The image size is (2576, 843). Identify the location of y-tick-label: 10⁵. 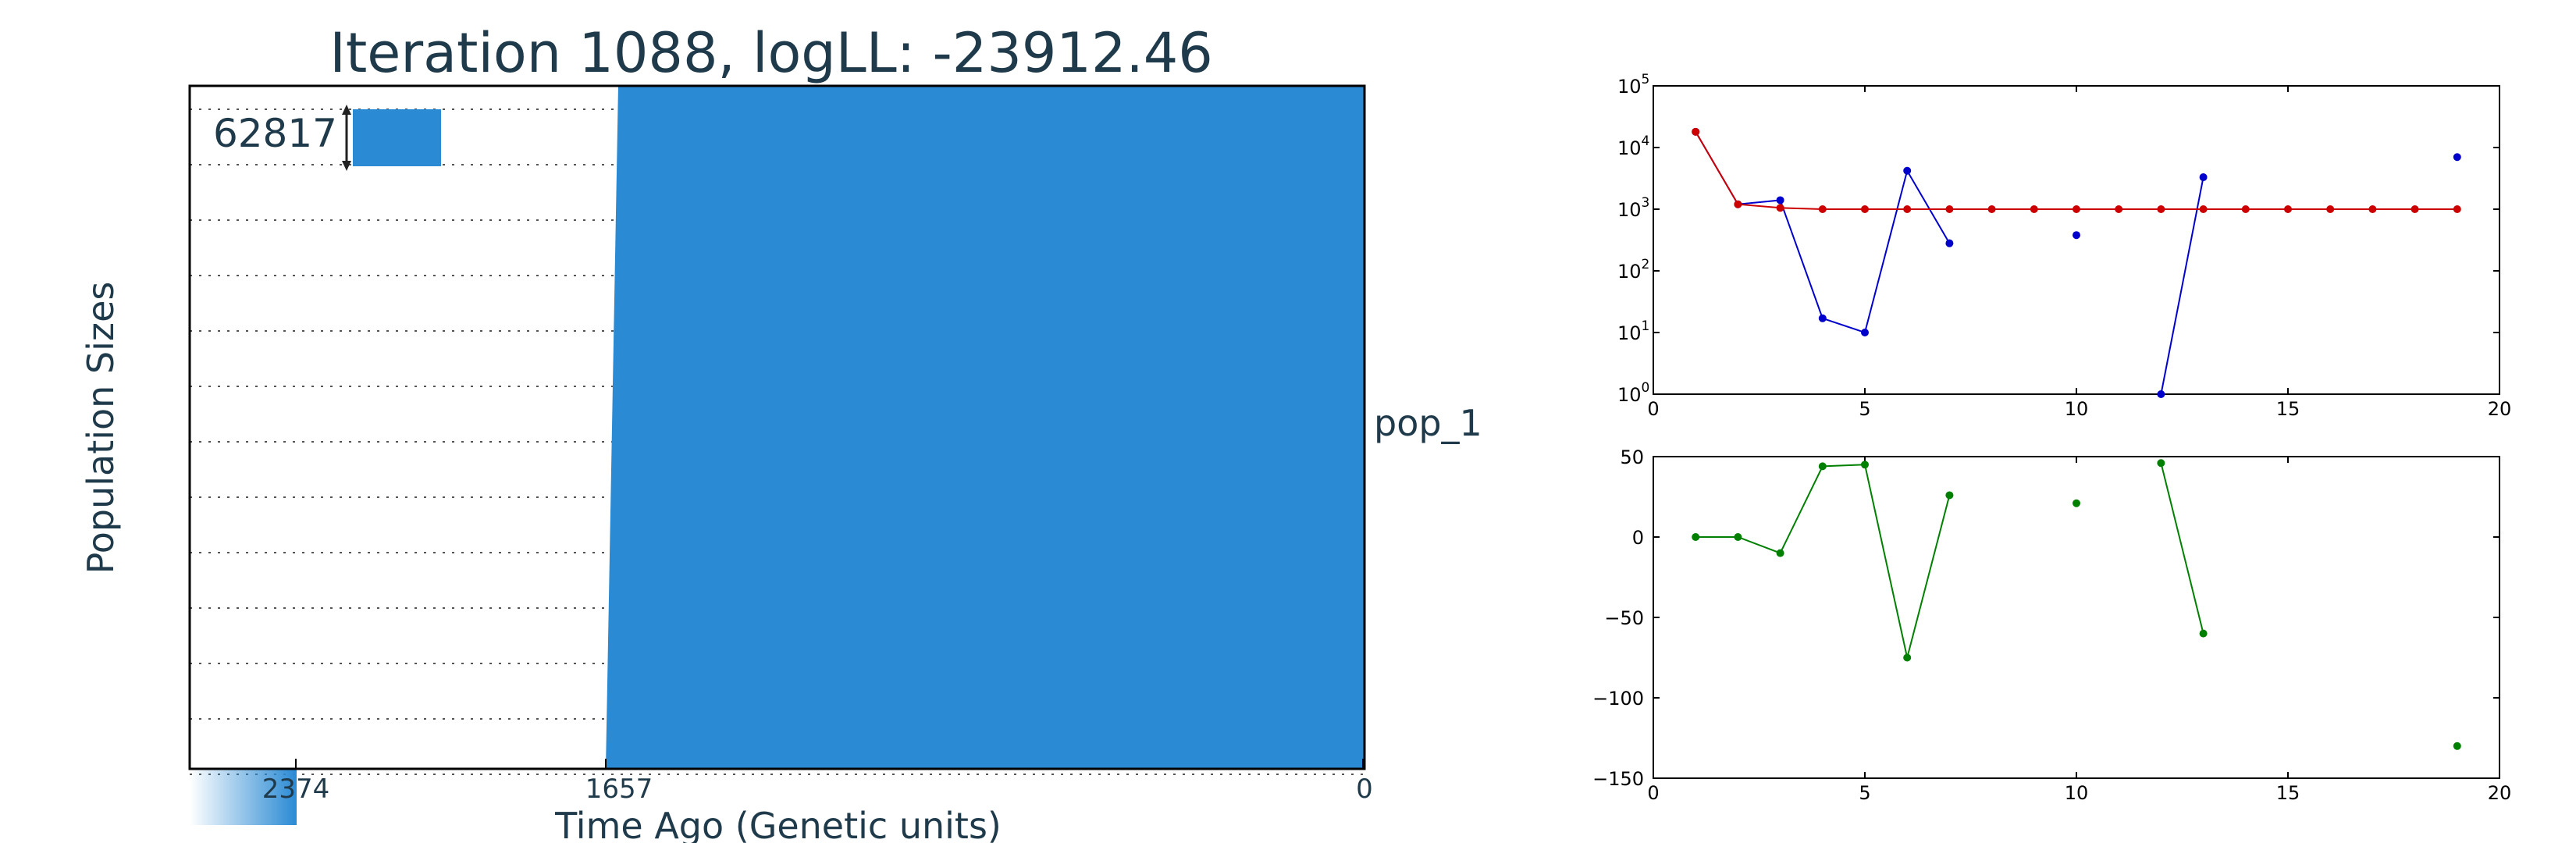
(1633, 85).